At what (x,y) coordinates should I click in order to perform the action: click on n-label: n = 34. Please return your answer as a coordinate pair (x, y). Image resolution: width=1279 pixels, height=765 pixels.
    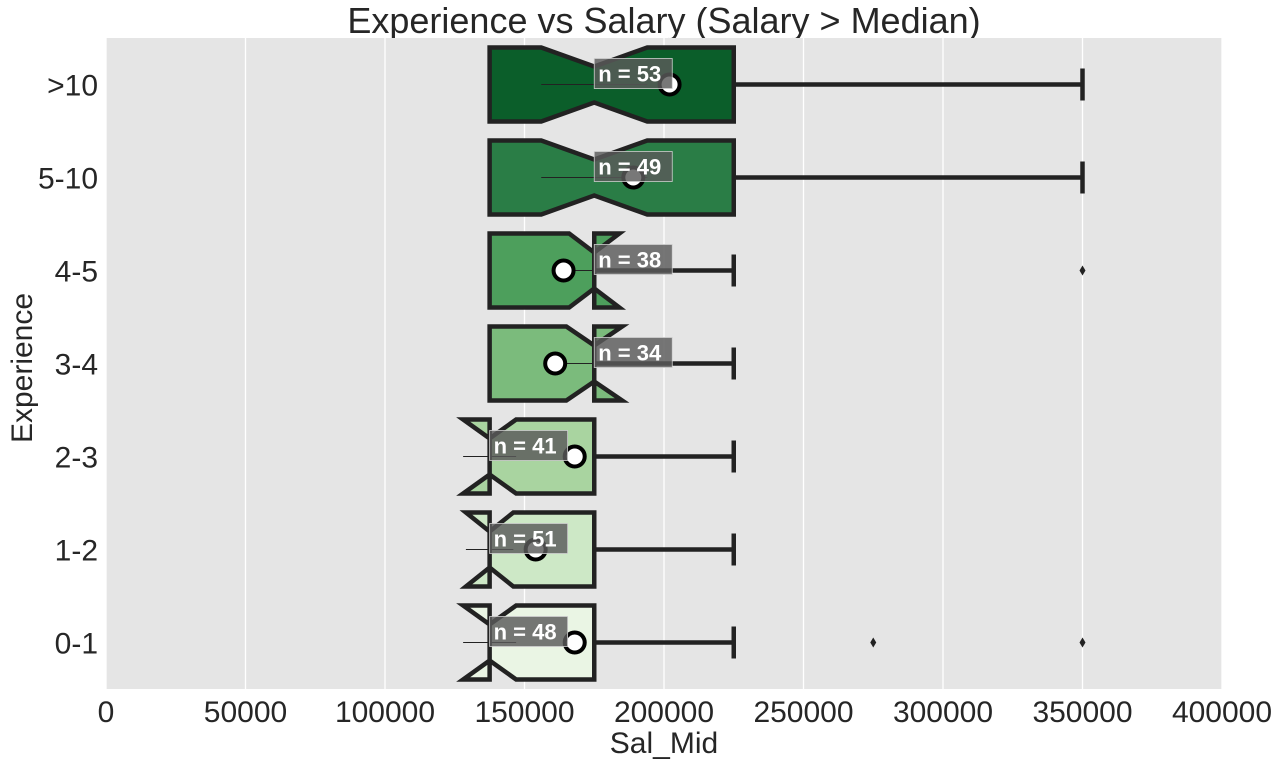
    Looking at the image, I should click on (630, 353).